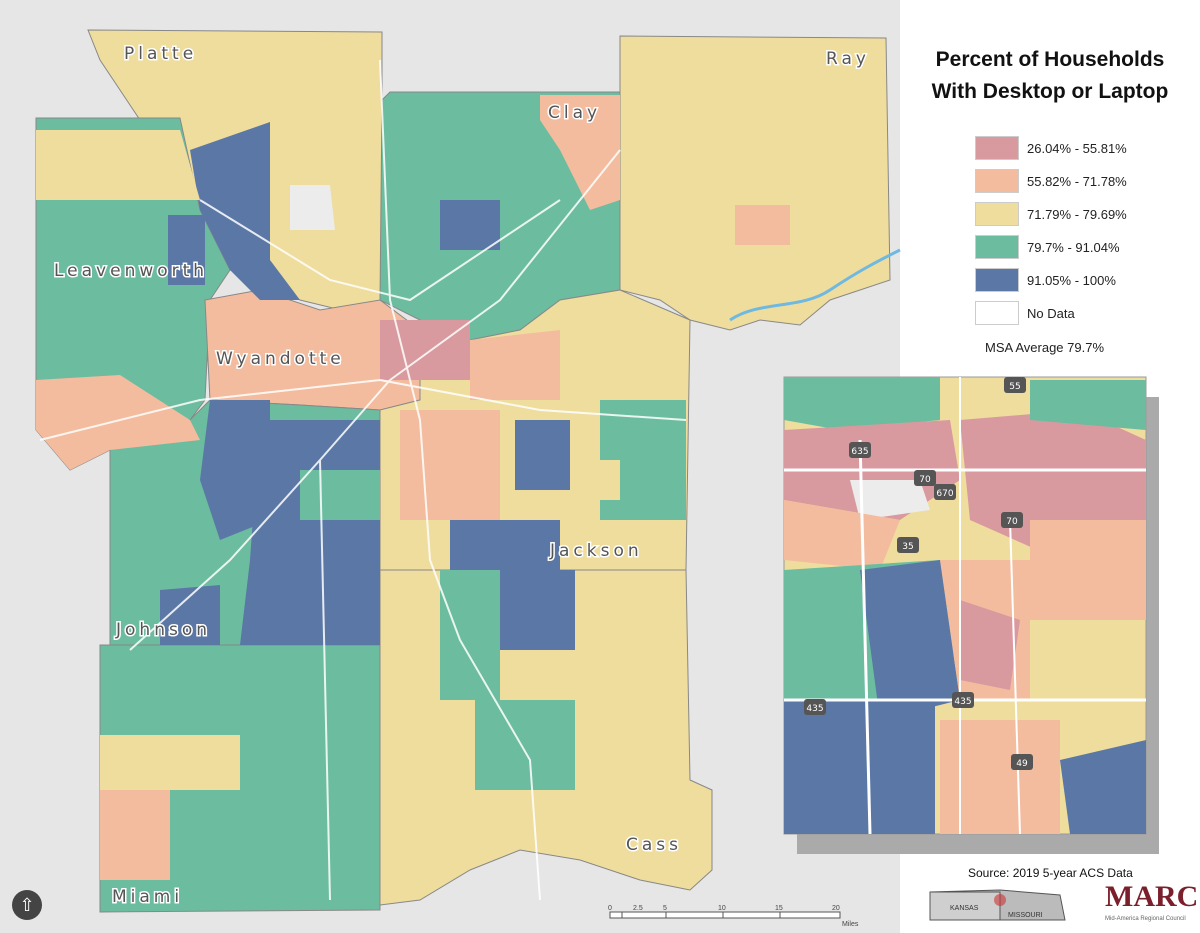  What do you see at coordinates (848, 59) in the screenshot?
I see `county-label-ray: Ray` at bounding box center [848, 59].